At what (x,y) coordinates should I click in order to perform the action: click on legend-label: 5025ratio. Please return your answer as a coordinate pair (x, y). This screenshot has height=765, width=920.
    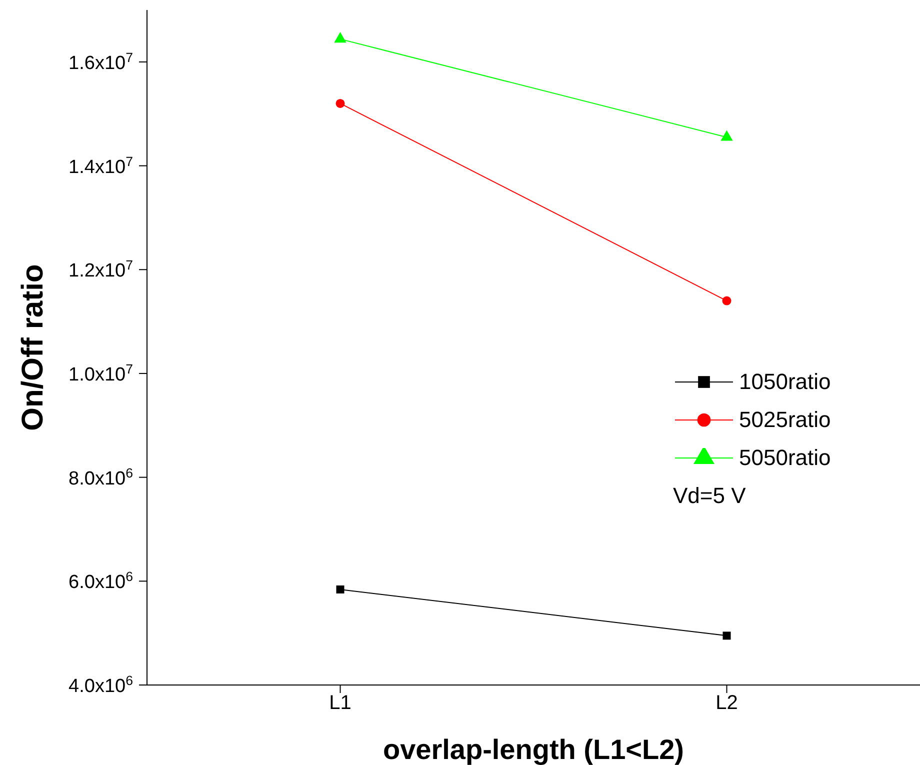
    Looking at the image, I should click on (785, 420).